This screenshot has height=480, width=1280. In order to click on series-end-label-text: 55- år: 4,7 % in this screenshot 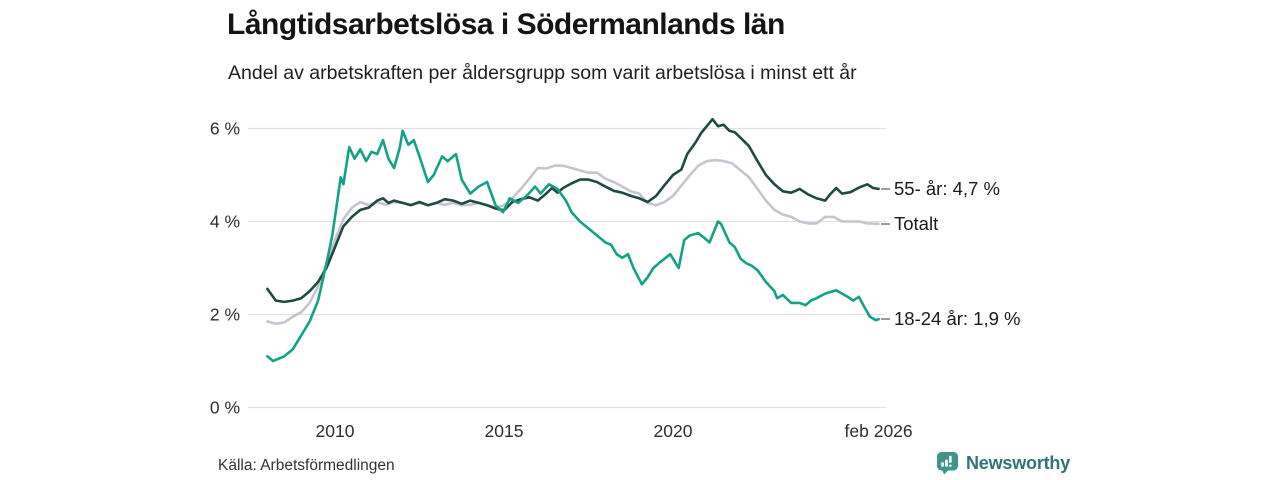, I will do `click(947, 188)`.